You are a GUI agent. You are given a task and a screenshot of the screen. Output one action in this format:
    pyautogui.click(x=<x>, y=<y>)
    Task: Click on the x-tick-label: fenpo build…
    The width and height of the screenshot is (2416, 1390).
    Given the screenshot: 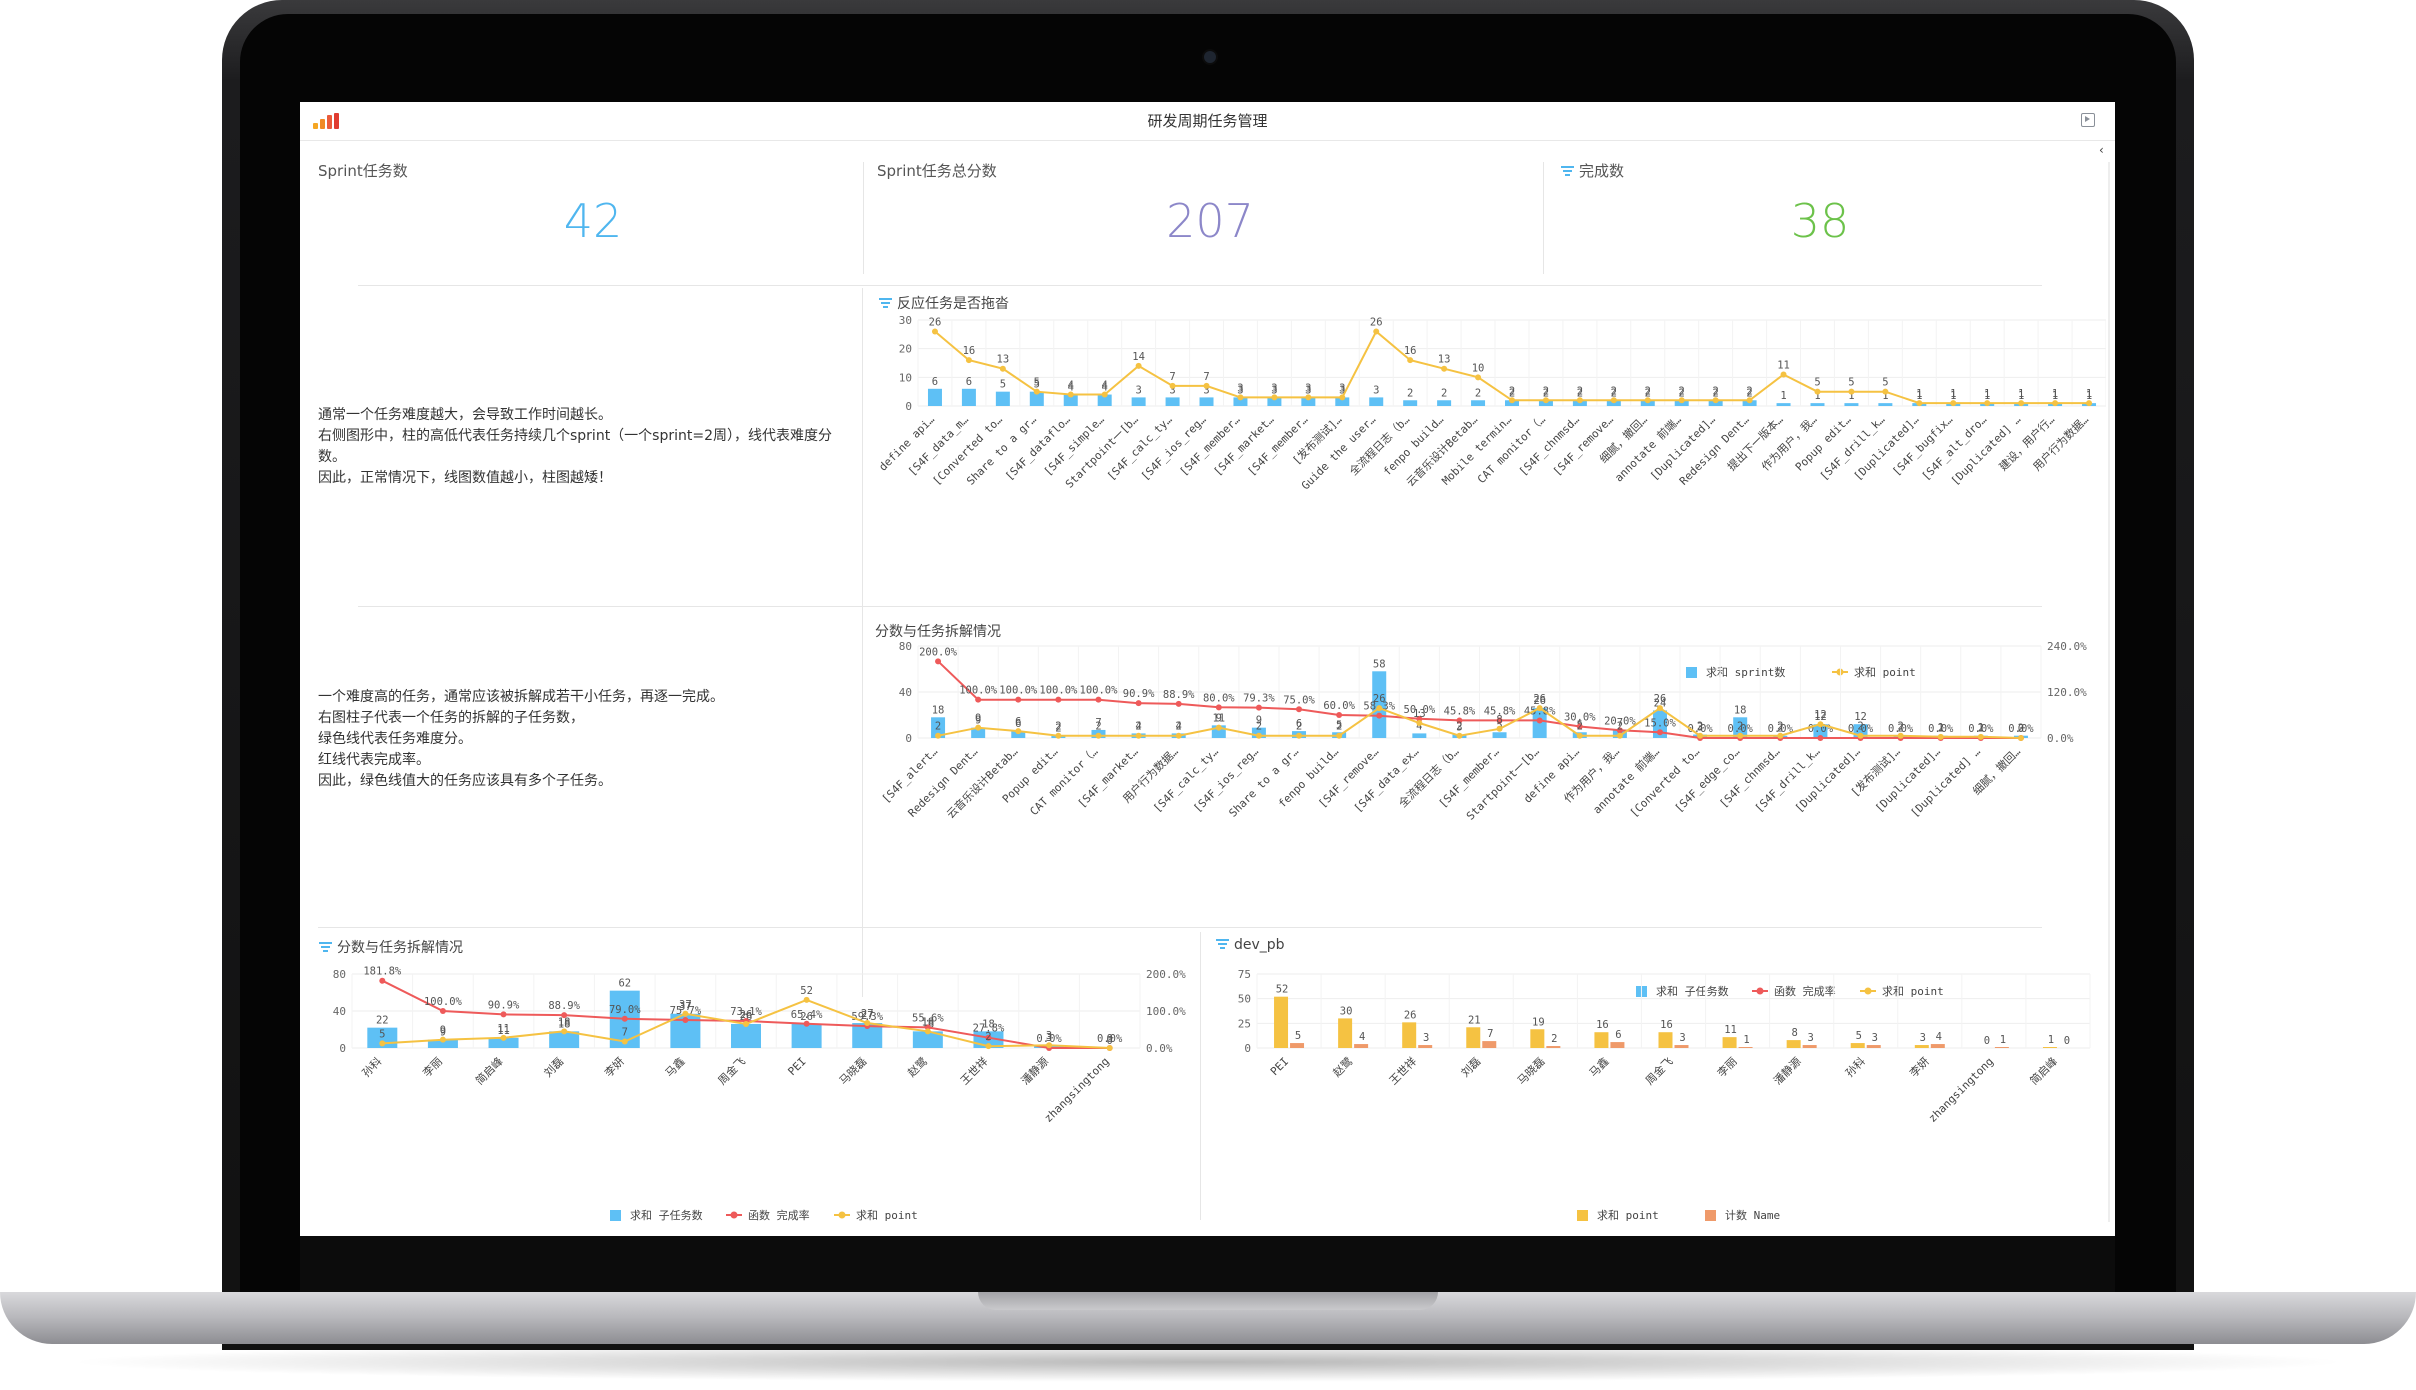 What is the action you would take?
    pyautogui.click(x=1414, y=446)
    